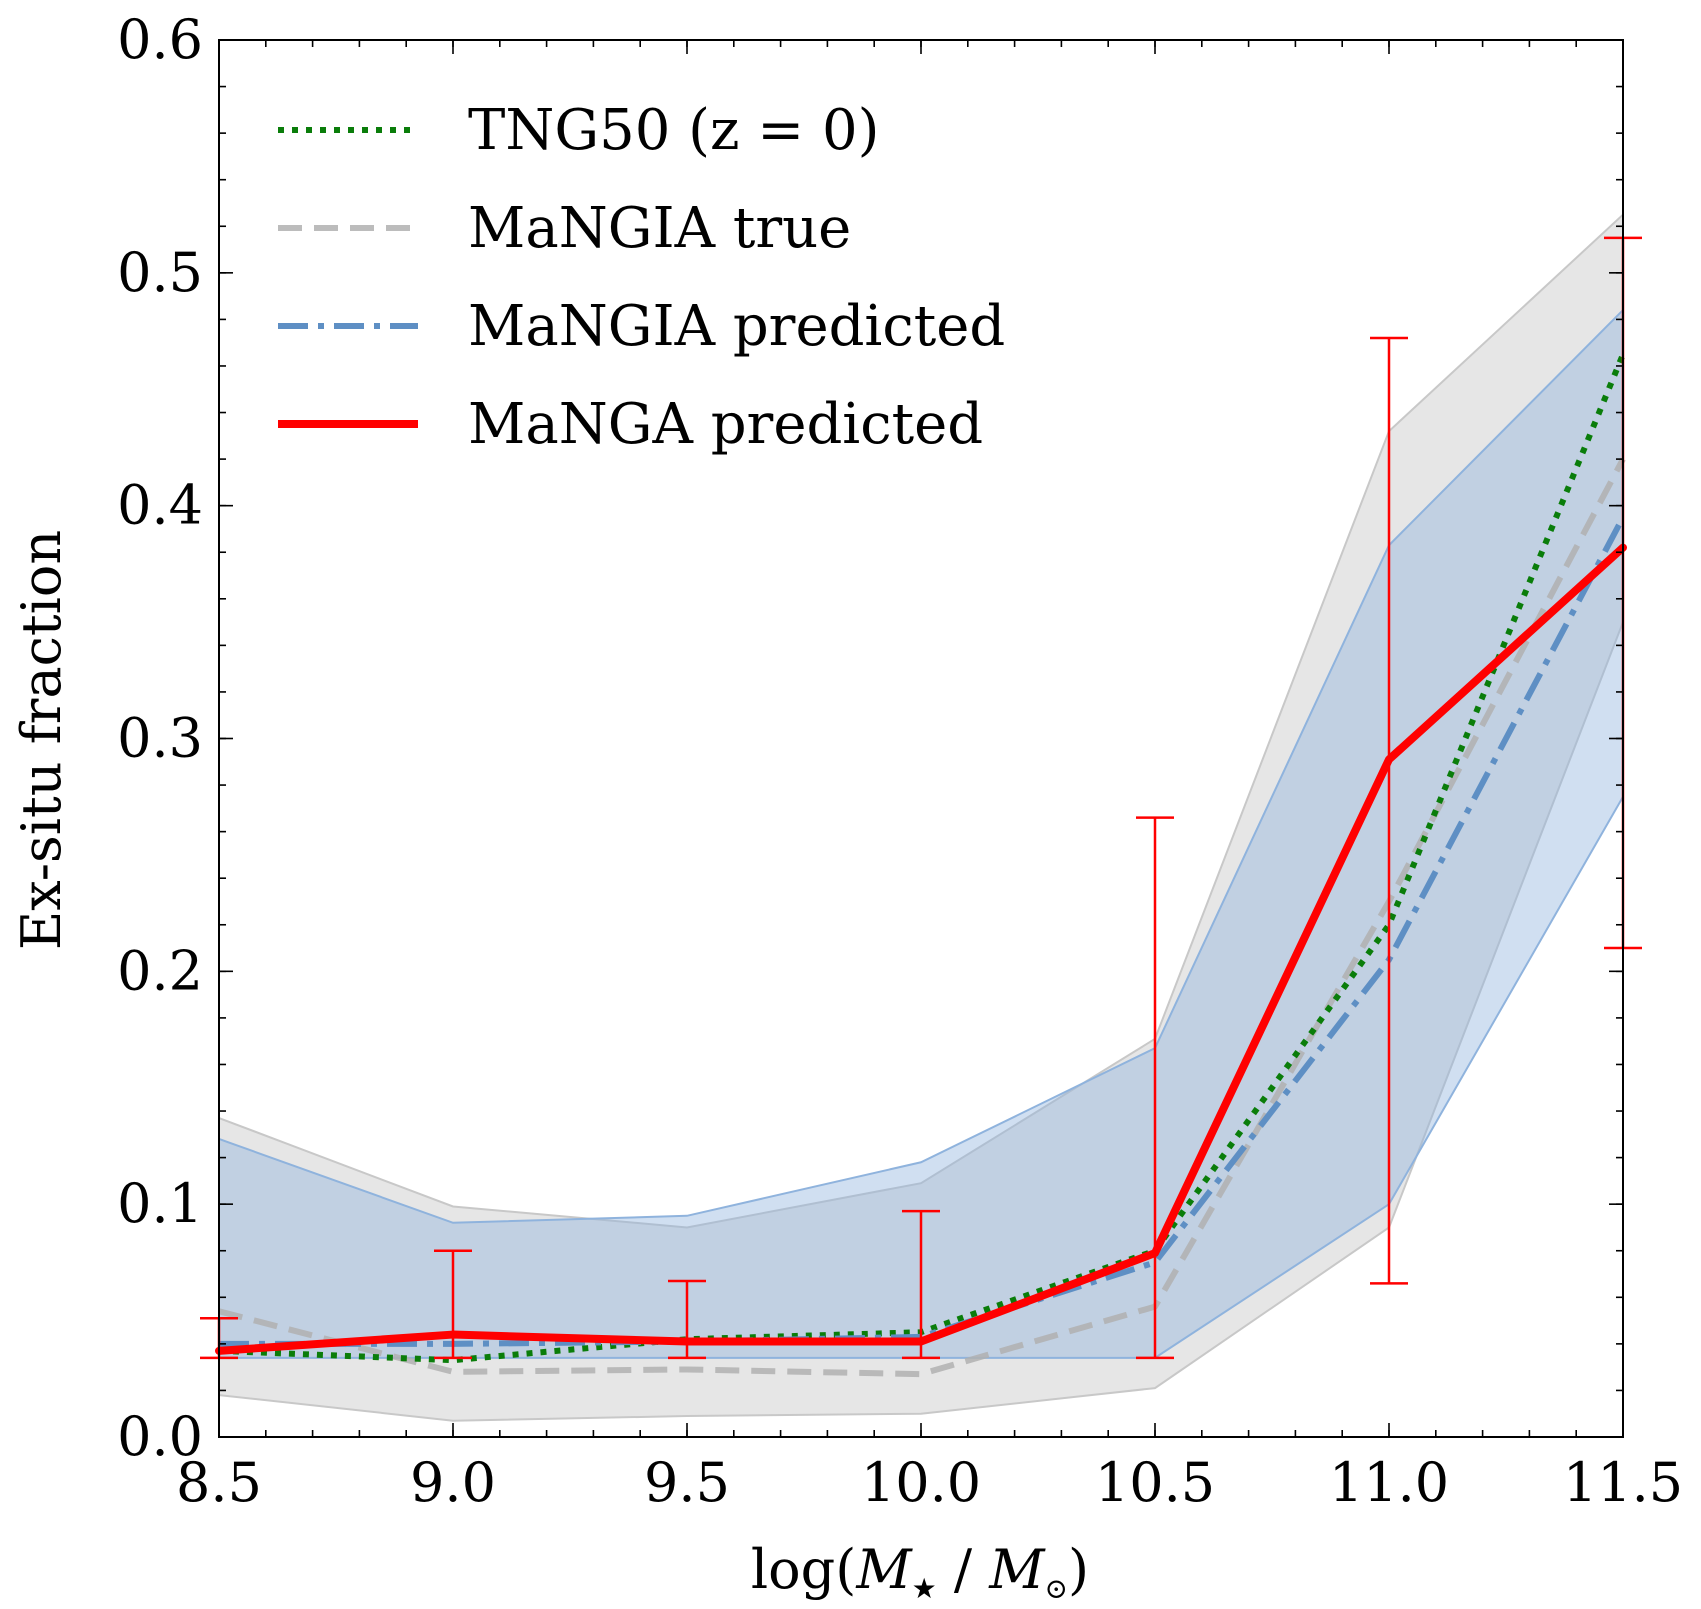  I want to click on x-tick-label-2: 9.5, so click(687, 1482).